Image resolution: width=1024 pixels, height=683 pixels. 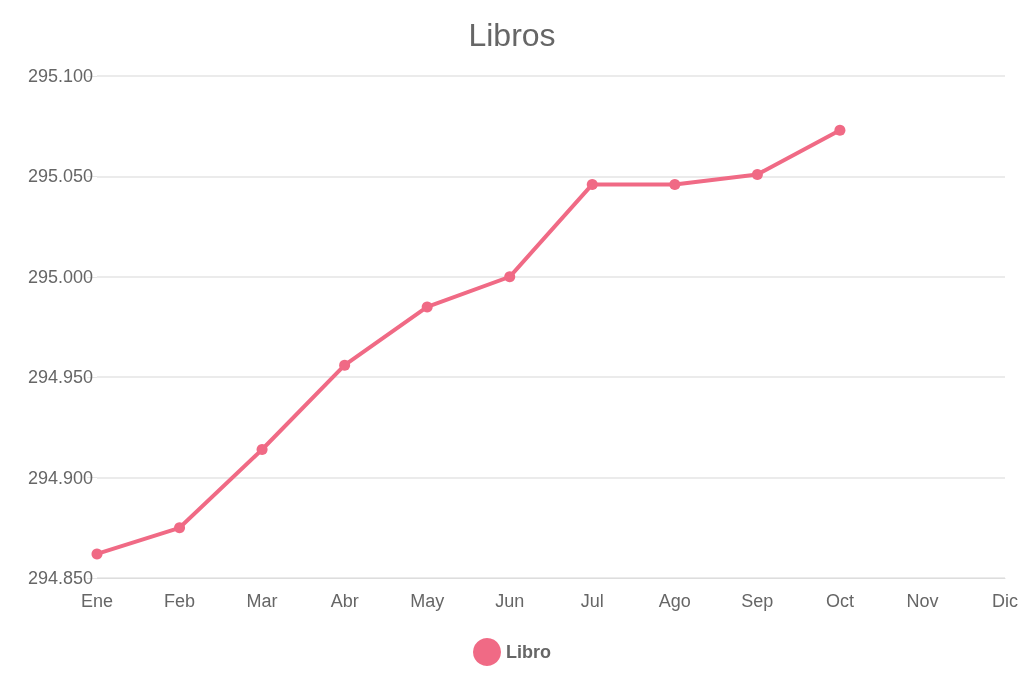 I want to click on x-tick-label: Jul, so click(x=592, y=601).